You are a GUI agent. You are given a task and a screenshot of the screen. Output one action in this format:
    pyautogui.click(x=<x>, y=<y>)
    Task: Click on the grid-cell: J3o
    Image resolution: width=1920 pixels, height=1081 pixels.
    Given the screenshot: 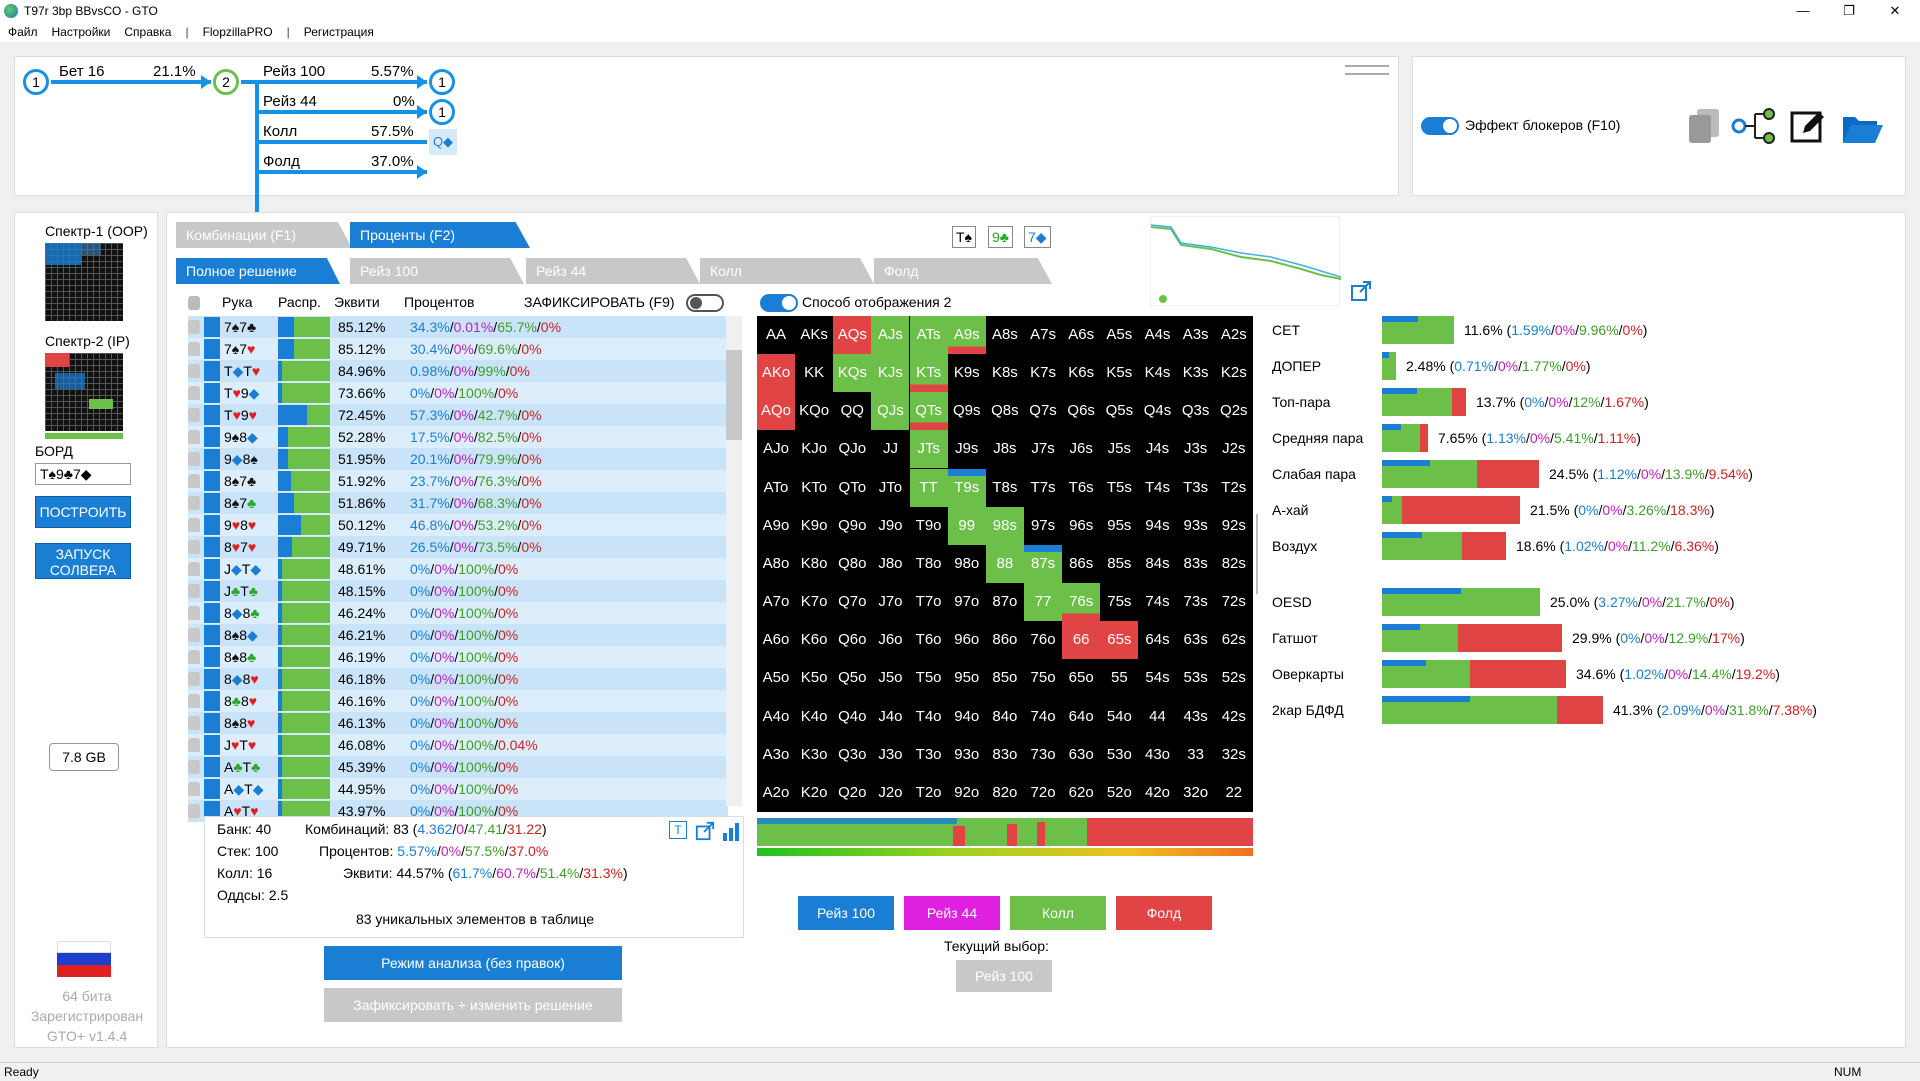 What is the action you would take?
    pyautogui.click(x=890, y=754)
    